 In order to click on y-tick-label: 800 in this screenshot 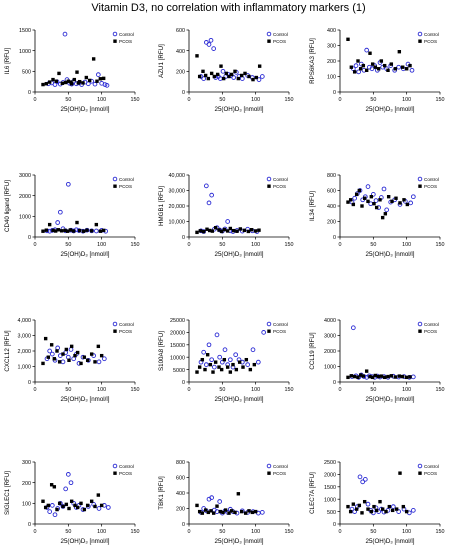, I will do `click(331, 176)`.